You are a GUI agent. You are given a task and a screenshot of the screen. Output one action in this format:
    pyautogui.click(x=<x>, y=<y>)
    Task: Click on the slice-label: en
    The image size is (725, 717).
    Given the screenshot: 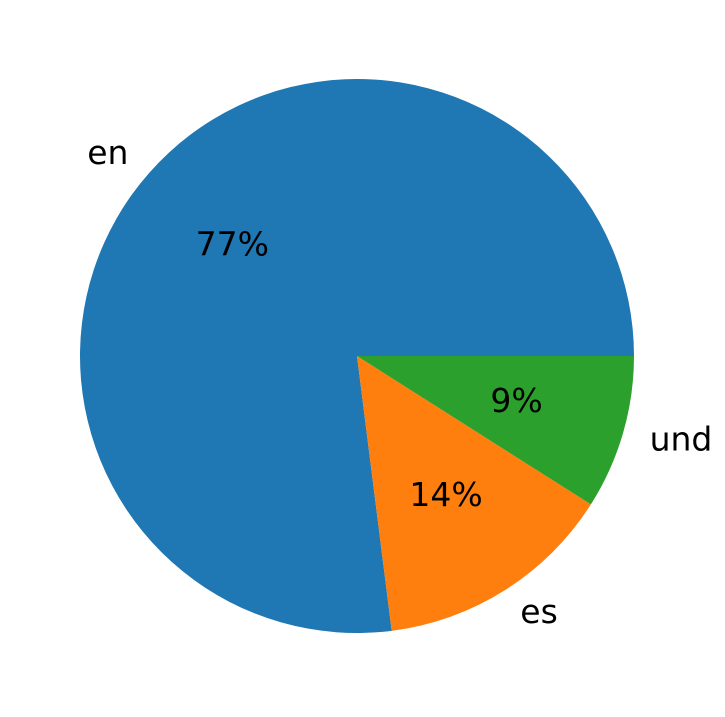 What is the action you would take?
    pyautogui.click(x=107, y=152)
    